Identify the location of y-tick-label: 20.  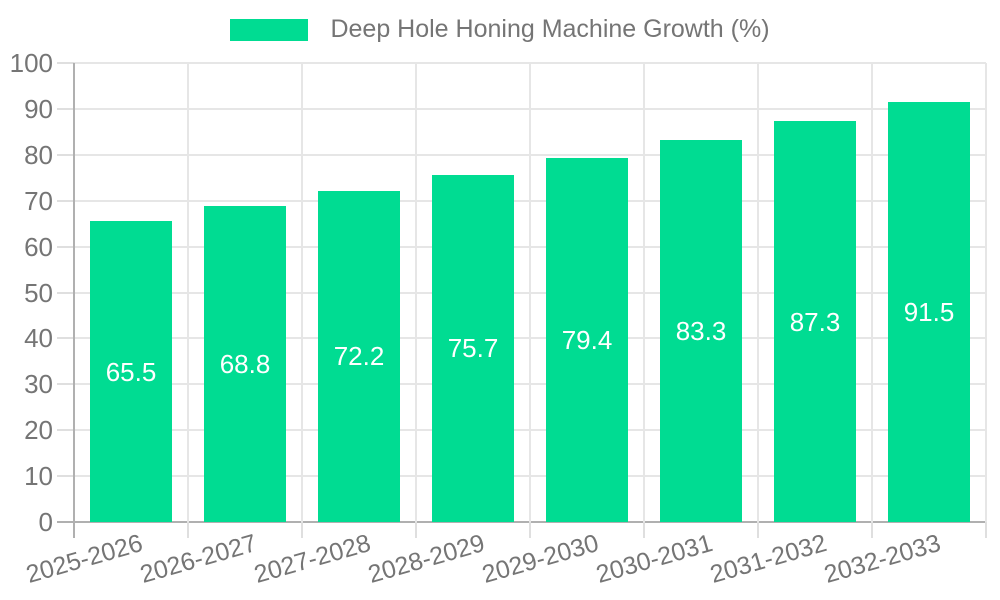
(38, 430).